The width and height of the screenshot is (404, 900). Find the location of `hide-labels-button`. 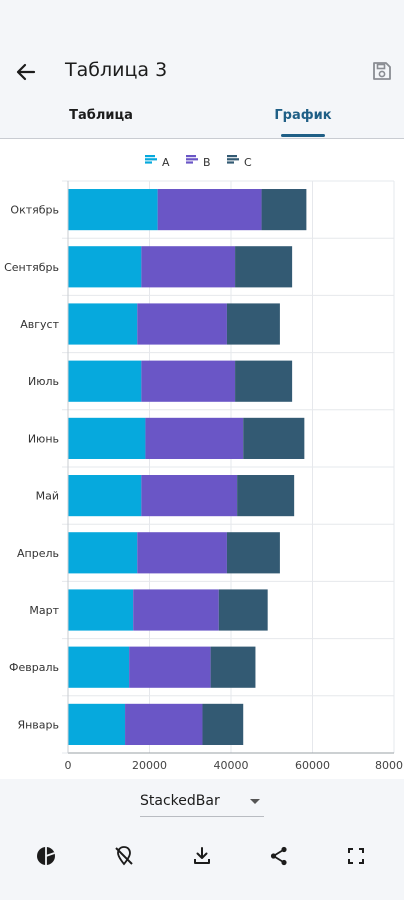

hide-labels-button is located at coordinates (124, 856).